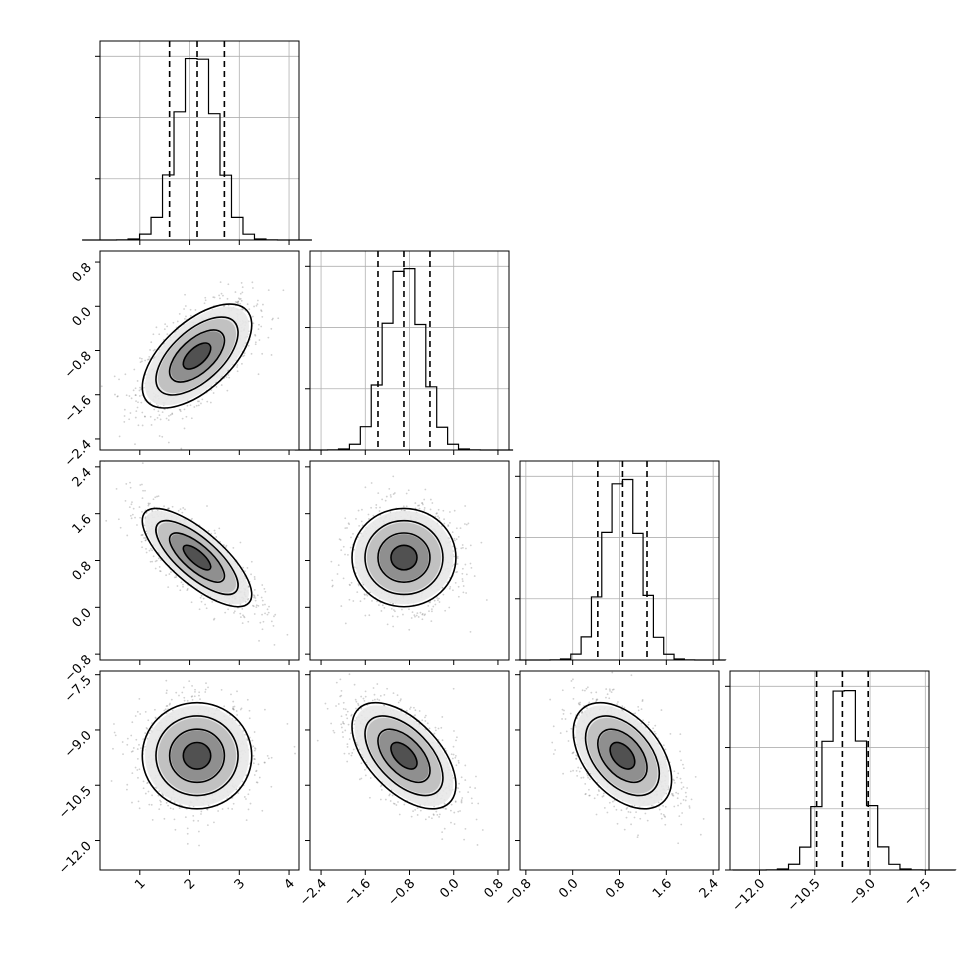 The image size is (970, 970). Describe the element at coordinates (78, 365) in the screenshot. I see `y-tick-label: −0.8` at that location.